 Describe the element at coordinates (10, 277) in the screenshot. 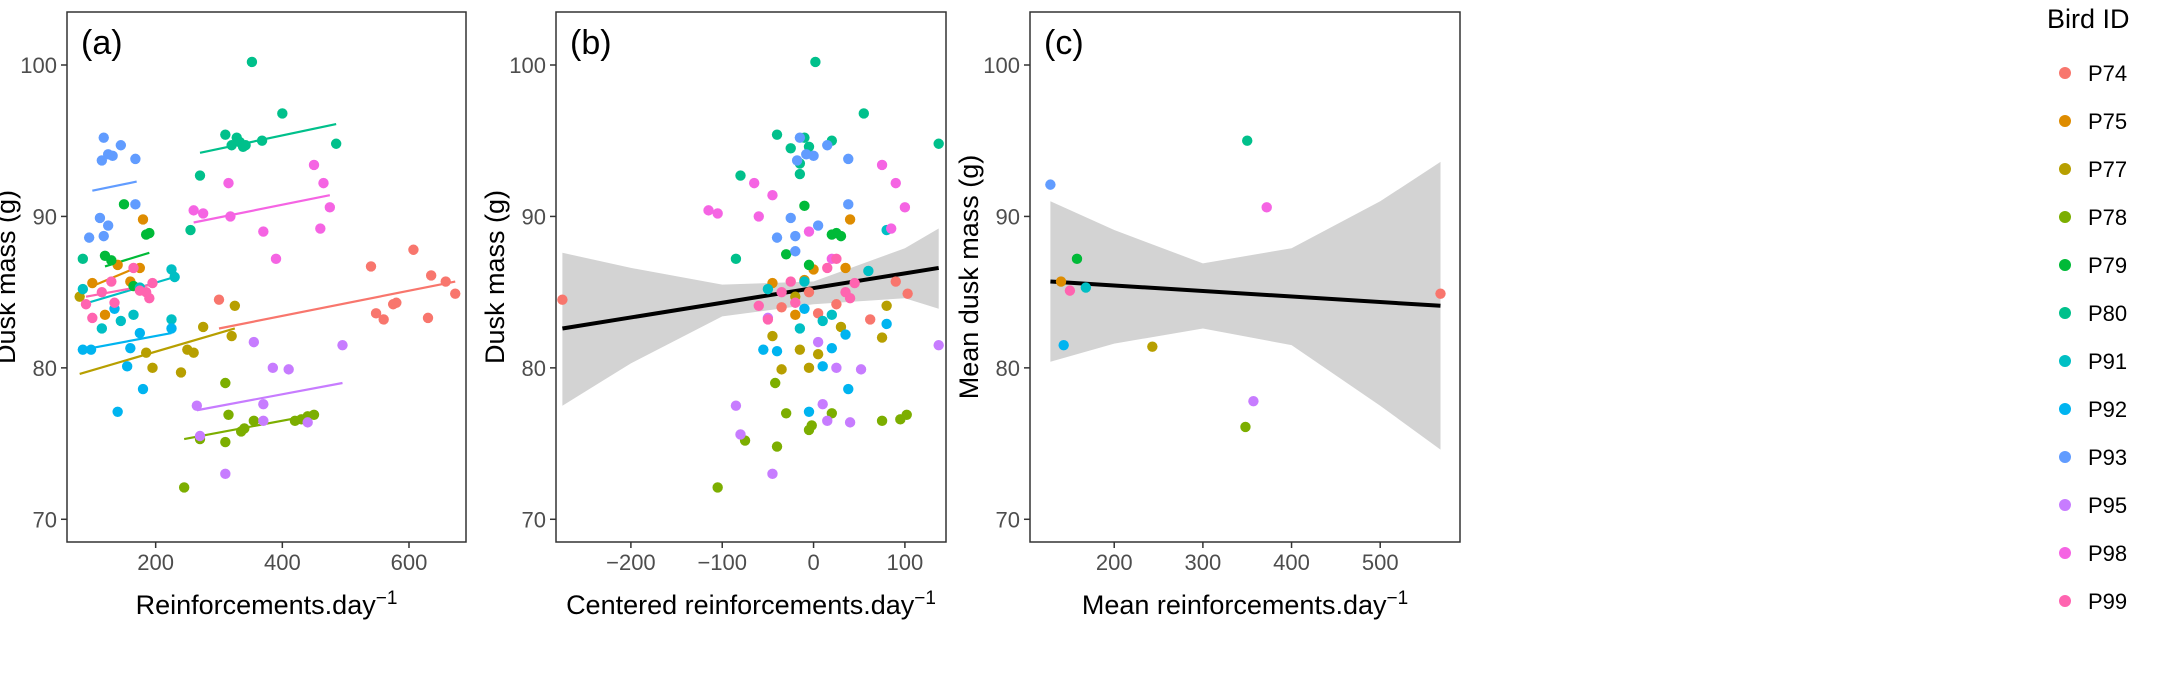

I see `panel-a-y-axis-title: Dusk mass (g)` at that location.